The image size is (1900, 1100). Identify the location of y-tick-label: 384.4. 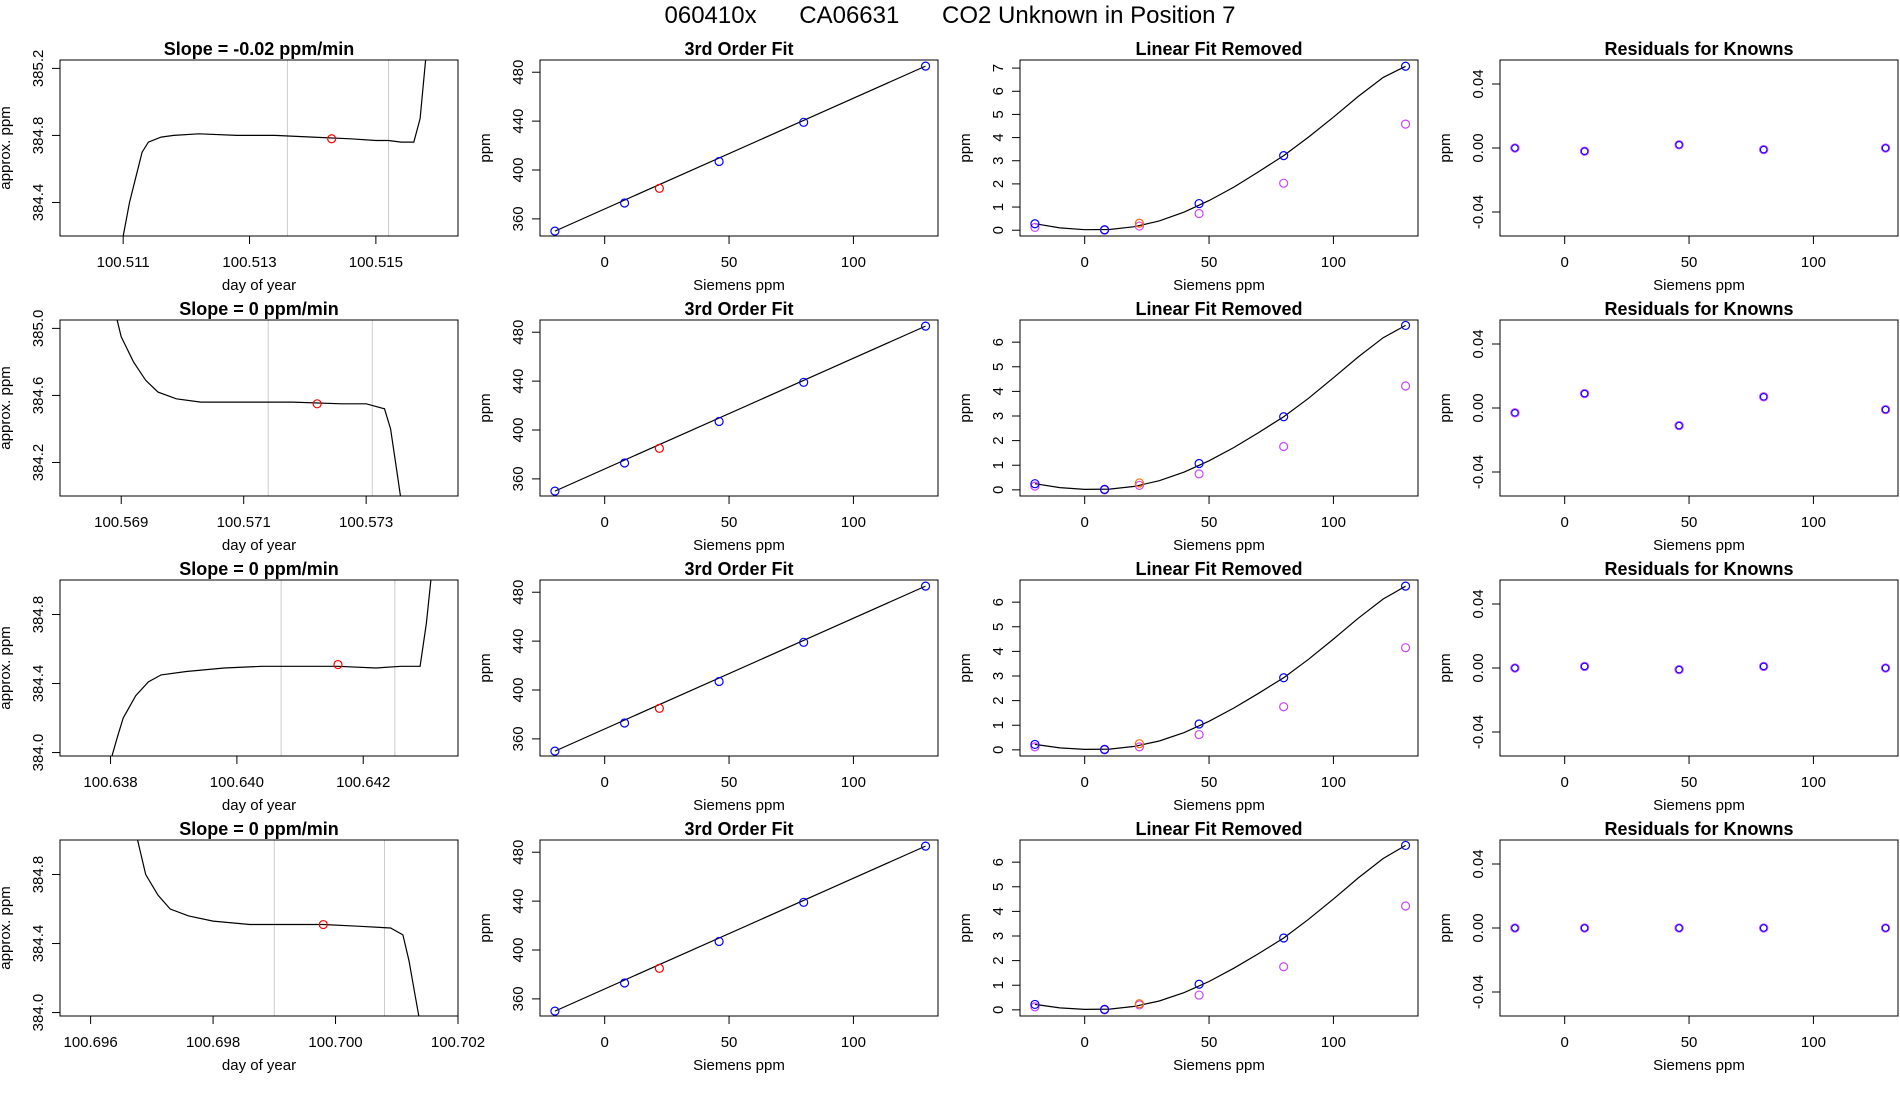
(38, 203).